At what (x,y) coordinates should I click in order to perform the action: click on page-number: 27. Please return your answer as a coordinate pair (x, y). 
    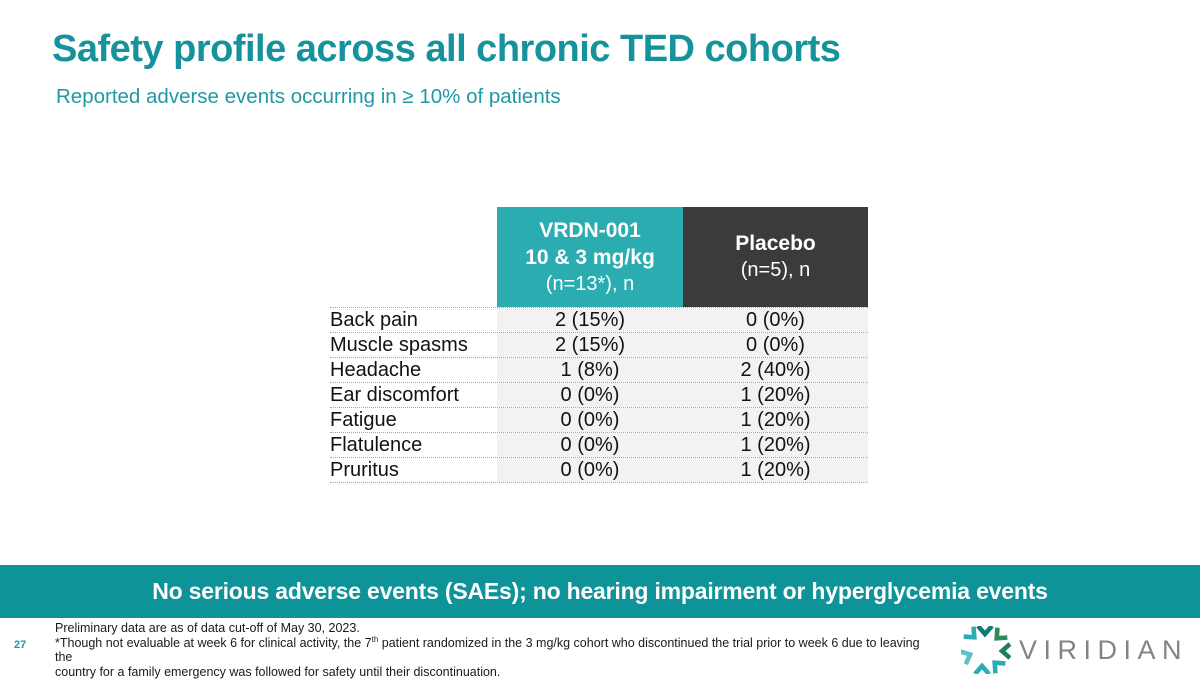
    Looking at the image, I should click on (20, 645).